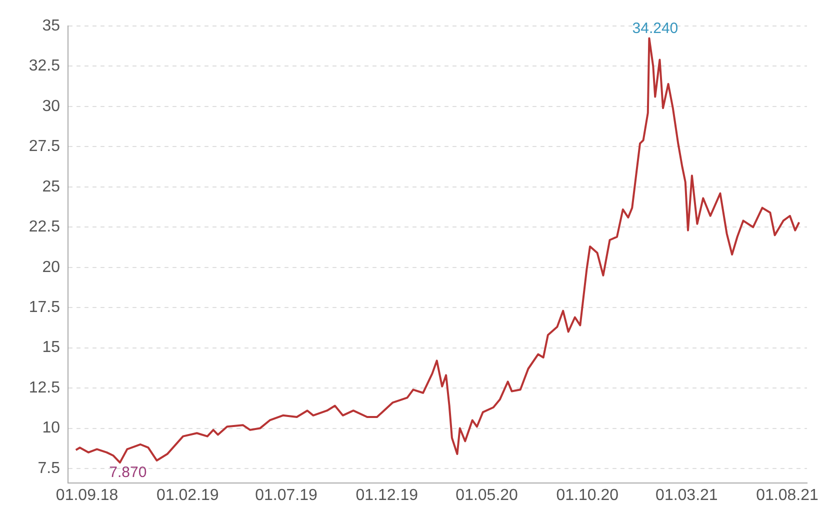  Describe the element at coordinates (387, 495) in the screenshot. I see `x-tick-label: 01.12.19` at that location.